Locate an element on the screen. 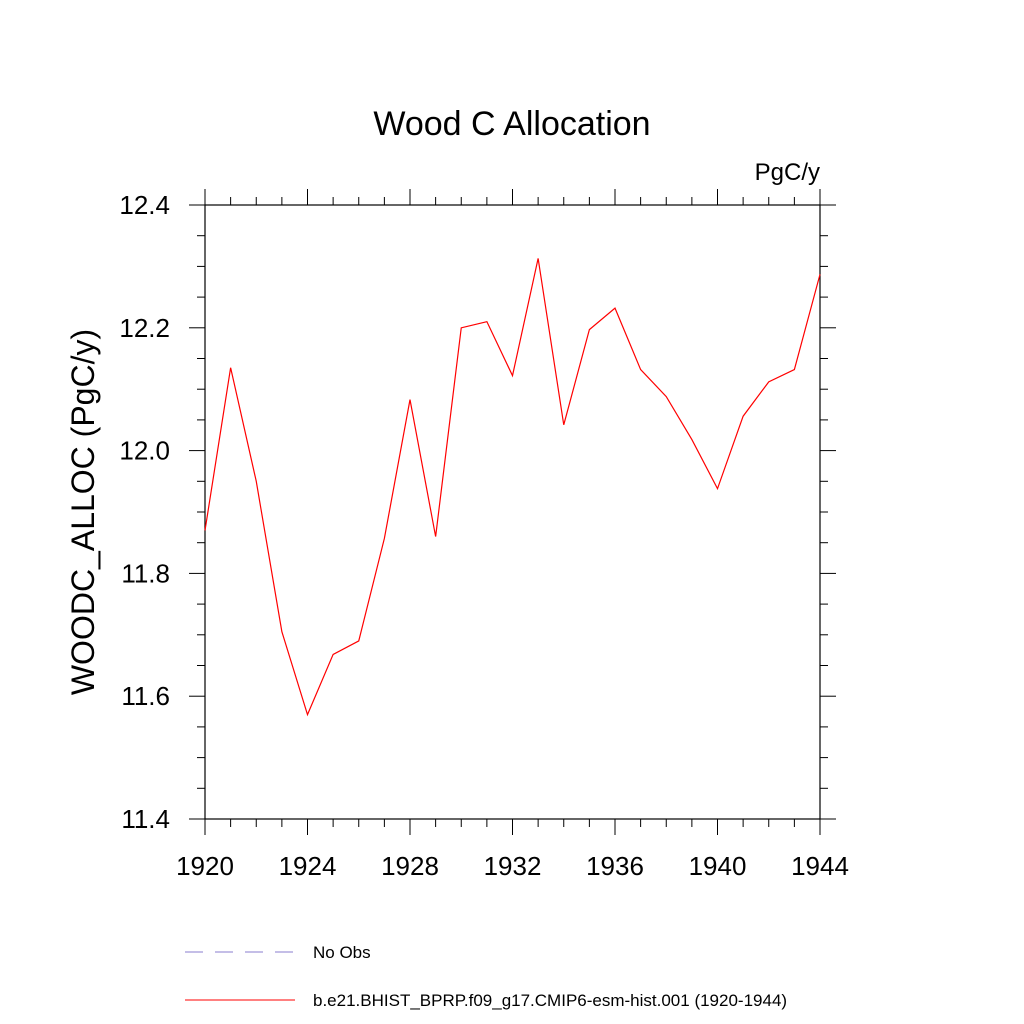 This screenshot has height=1024, width=1024. x-tick-label: 1932 is located at coordinates (513, 866).